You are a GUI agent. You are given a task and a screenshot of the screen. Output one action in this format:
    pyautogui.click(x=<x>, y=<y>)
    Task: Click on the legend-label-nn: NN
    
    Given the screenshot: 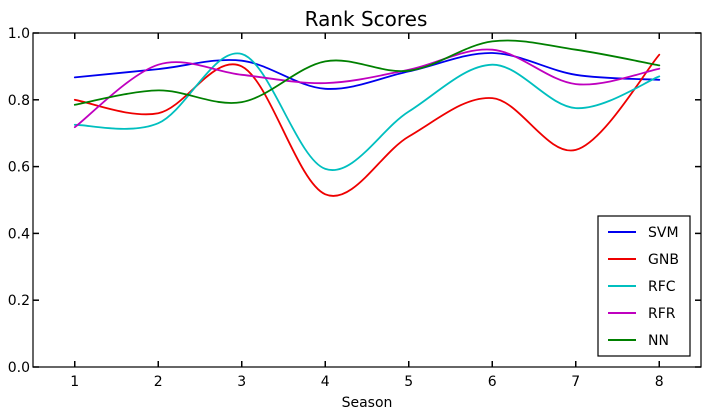 What is the action you would take?
    pyautogui.click(x=658, y=341)
    